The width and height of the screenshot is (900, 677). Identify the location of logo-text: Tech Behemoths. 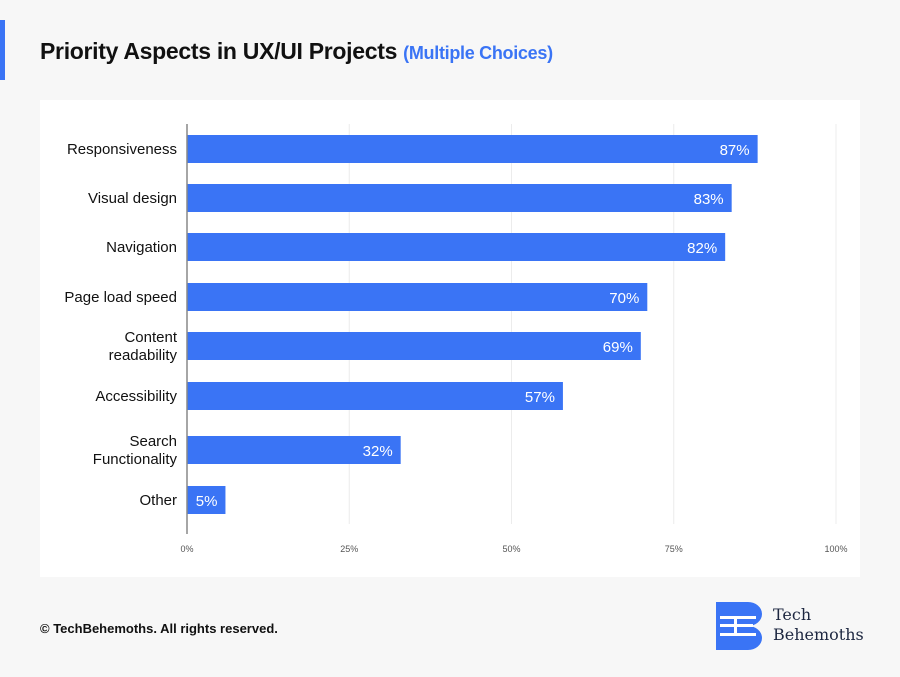
(818, 625).